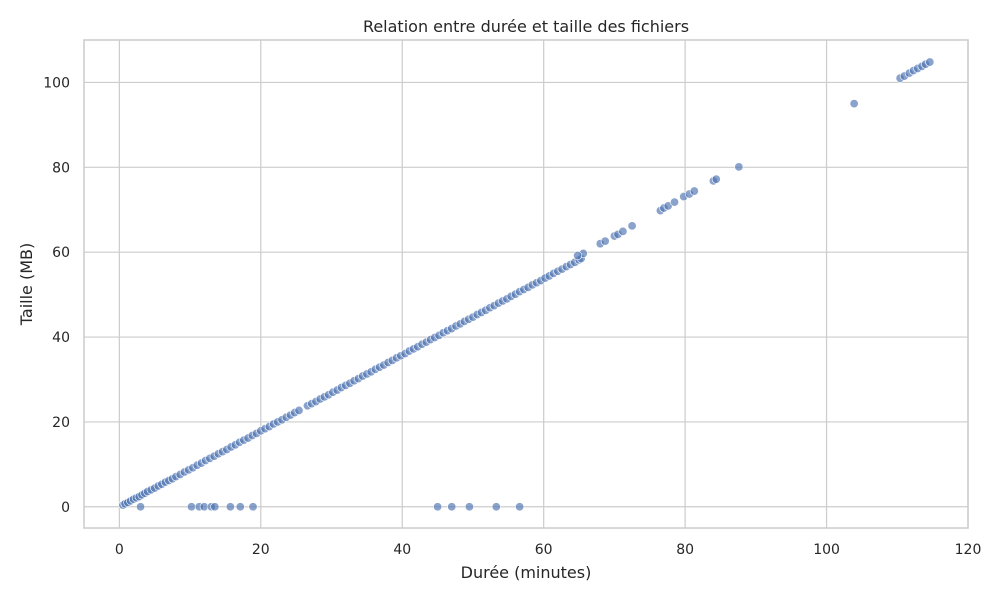 The width and height of the screenshot is (1000, 600). Describe the element at coordinates (685, 550) in the screenshot. I see `x-tick-label: 80` at that location.